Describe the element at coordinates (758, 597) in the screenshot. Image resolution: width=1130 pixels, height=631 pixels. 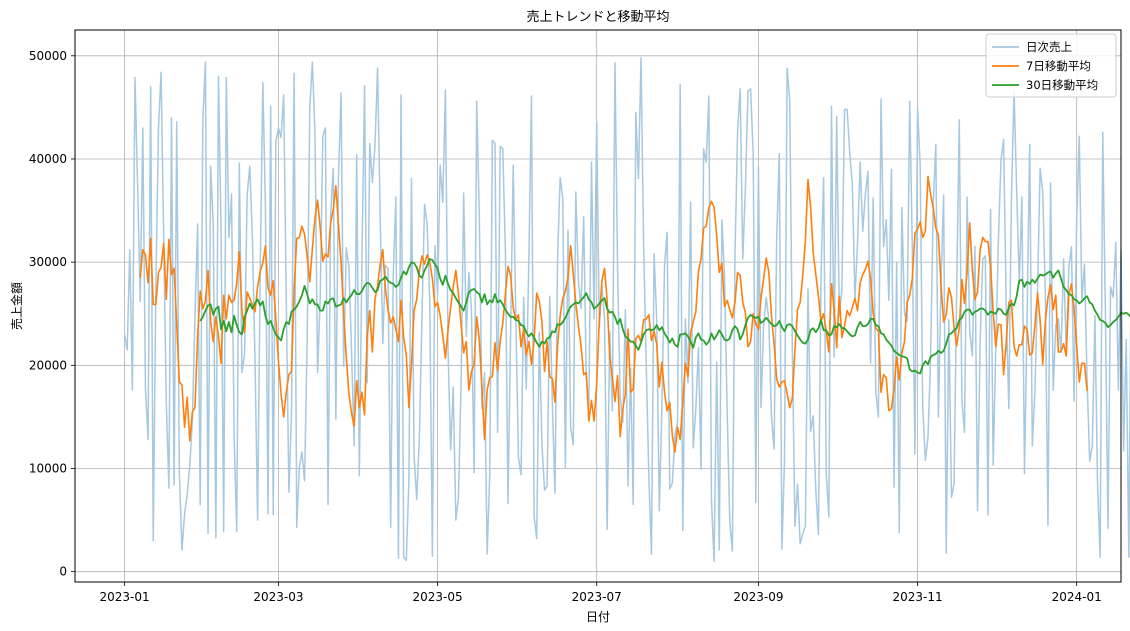
I see `x-tick-label: 2023-09` at that location.